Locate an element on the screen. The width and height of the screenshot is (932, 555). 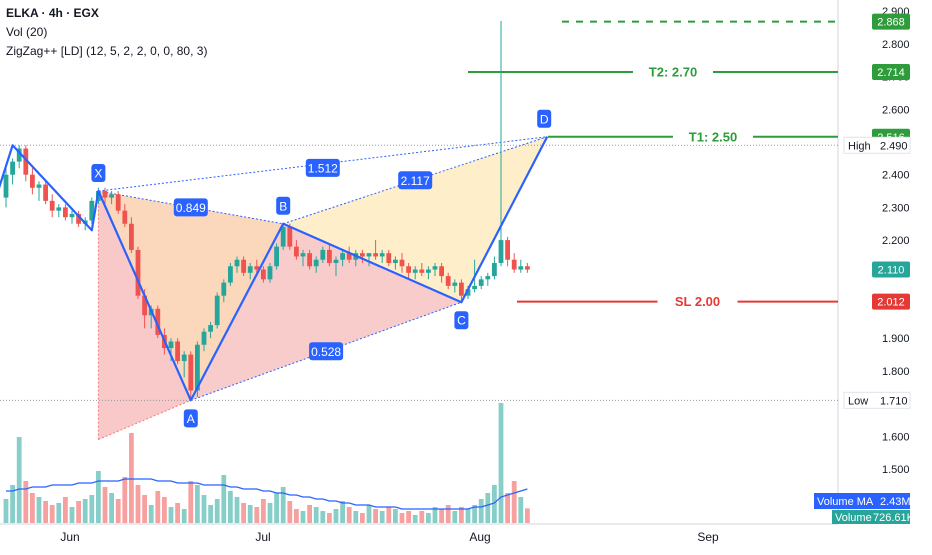
level-label-bg is located at coordinates (697, 301).